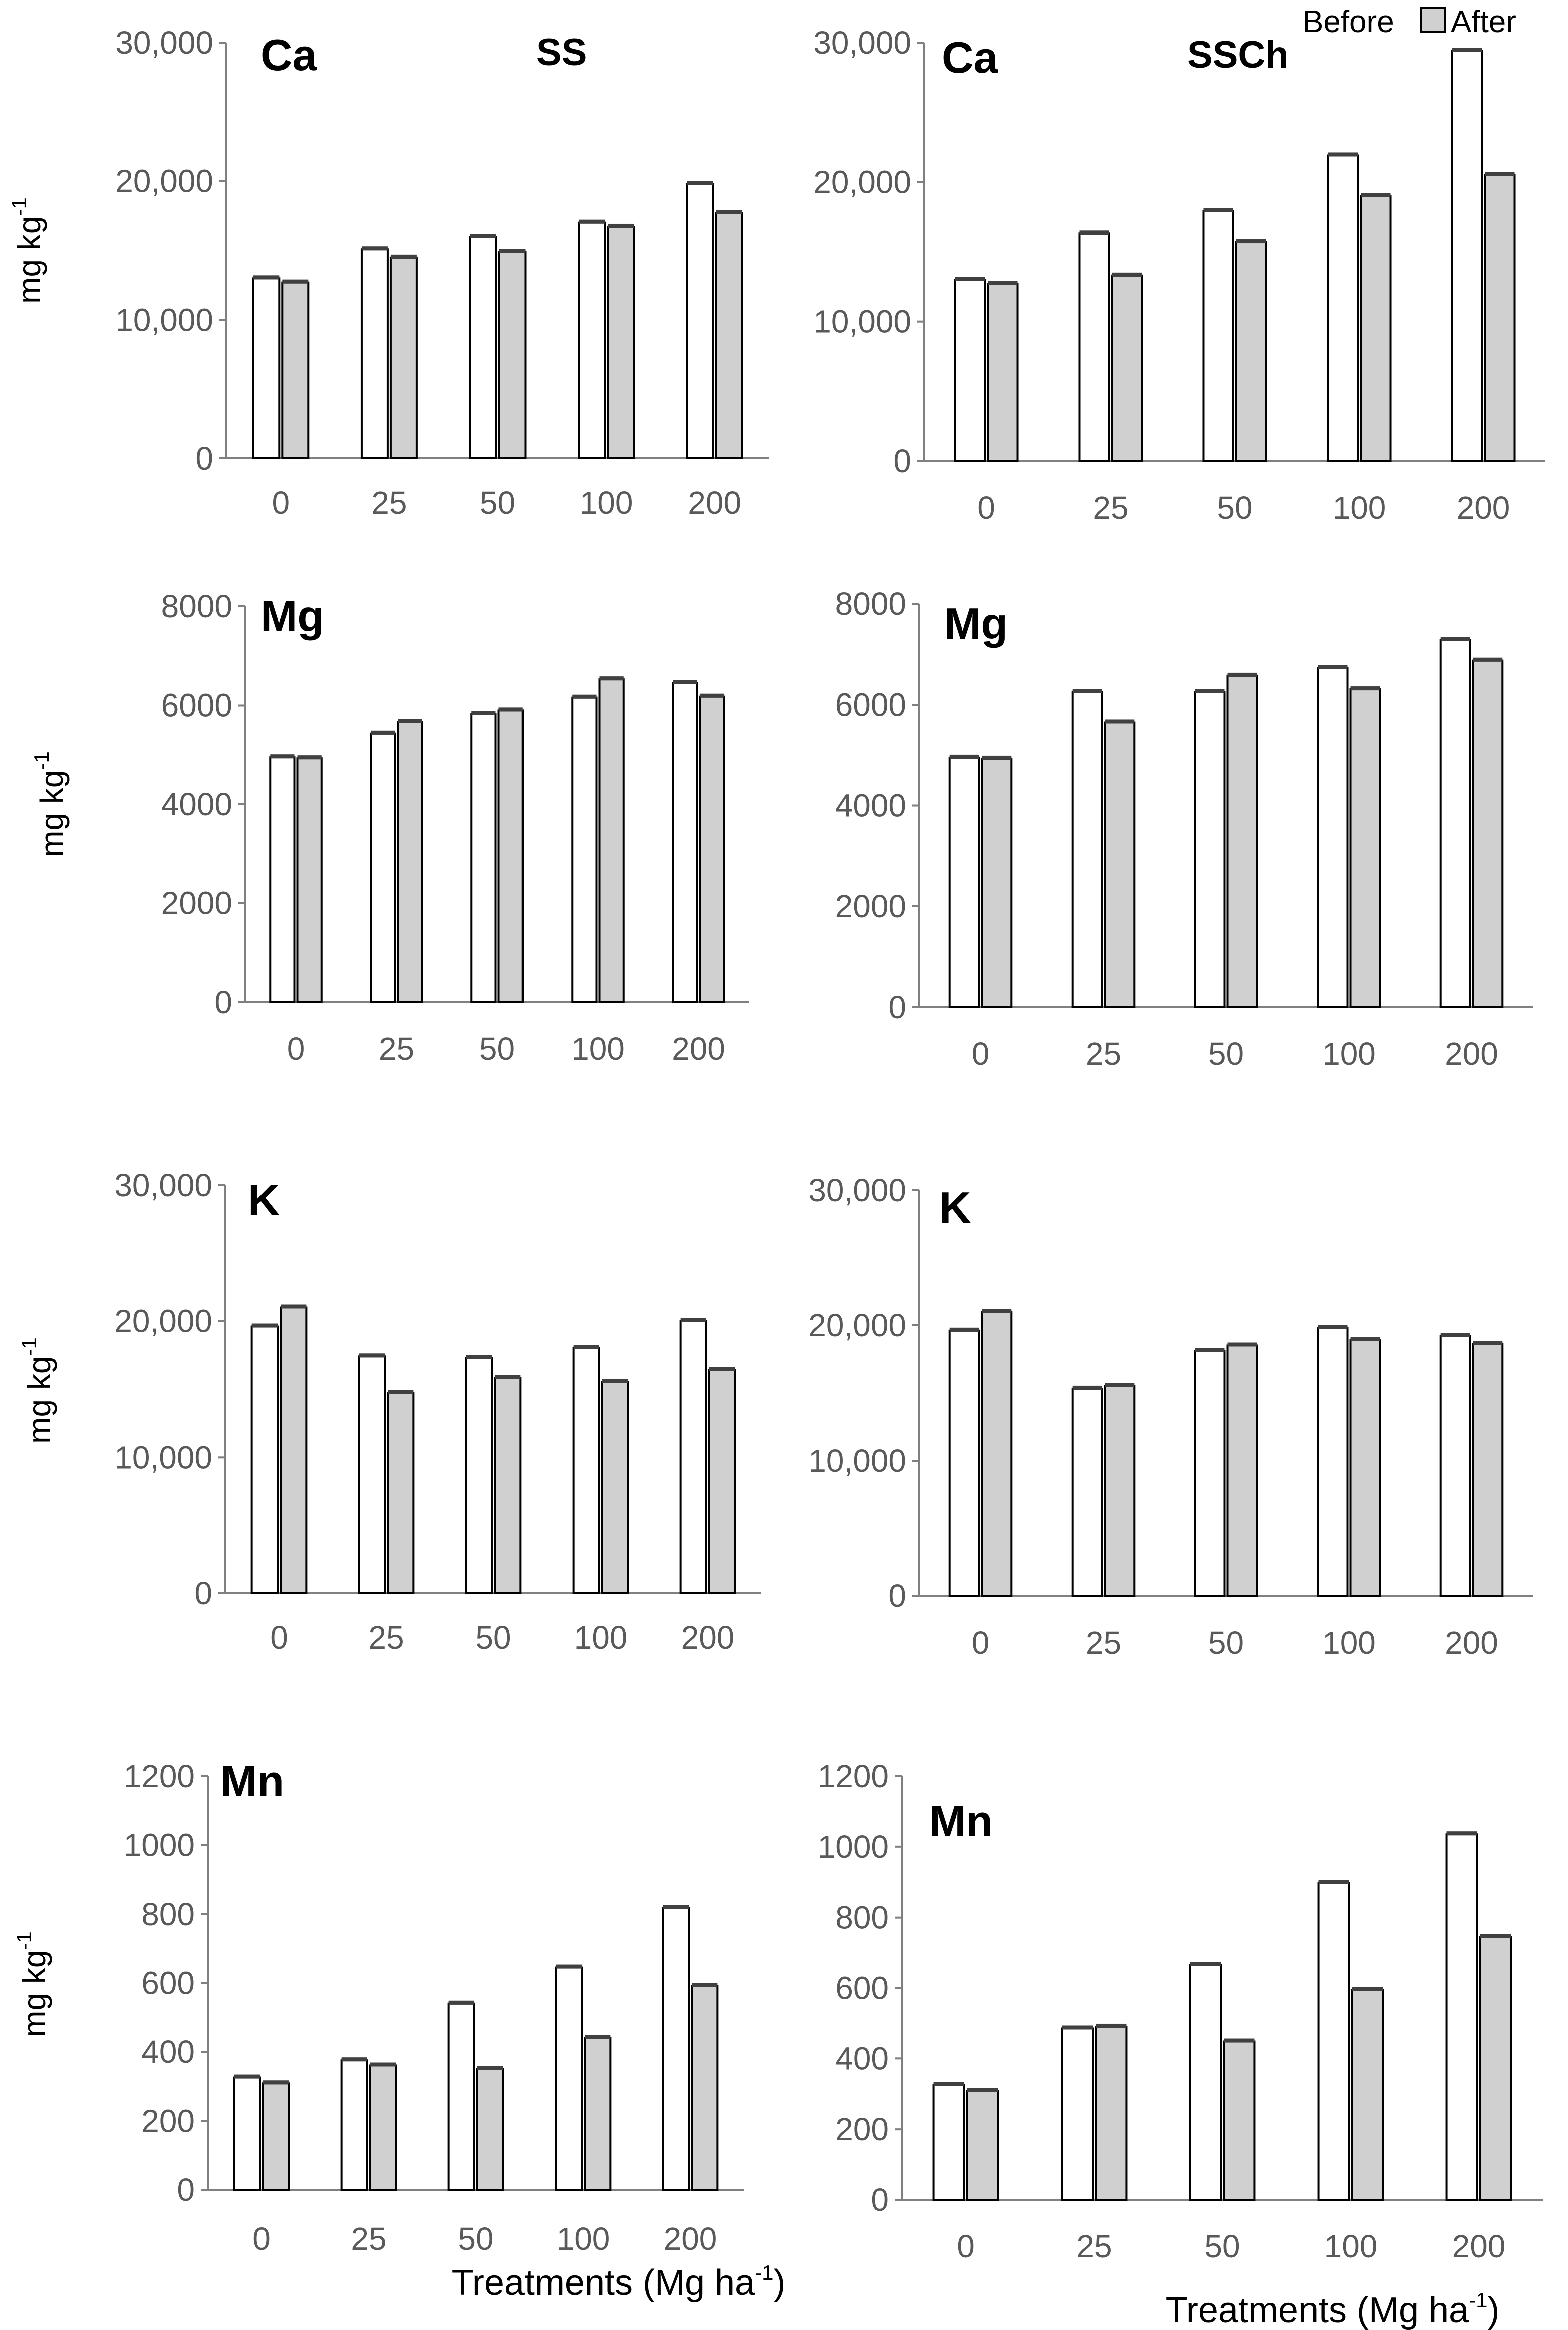 The image size is (1568, 2330). What do you see at coordinates (289, 55) in the screenshot?
I see `element-label: Ca` at bounding box center [289, 55].